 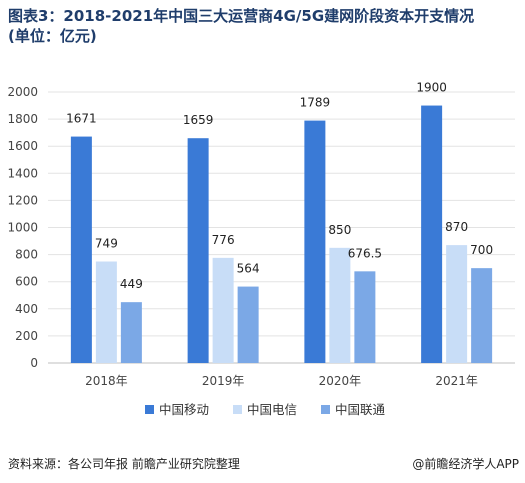 I want to click on title-line-2: (单位：亿元), so click(x=52, y=36).